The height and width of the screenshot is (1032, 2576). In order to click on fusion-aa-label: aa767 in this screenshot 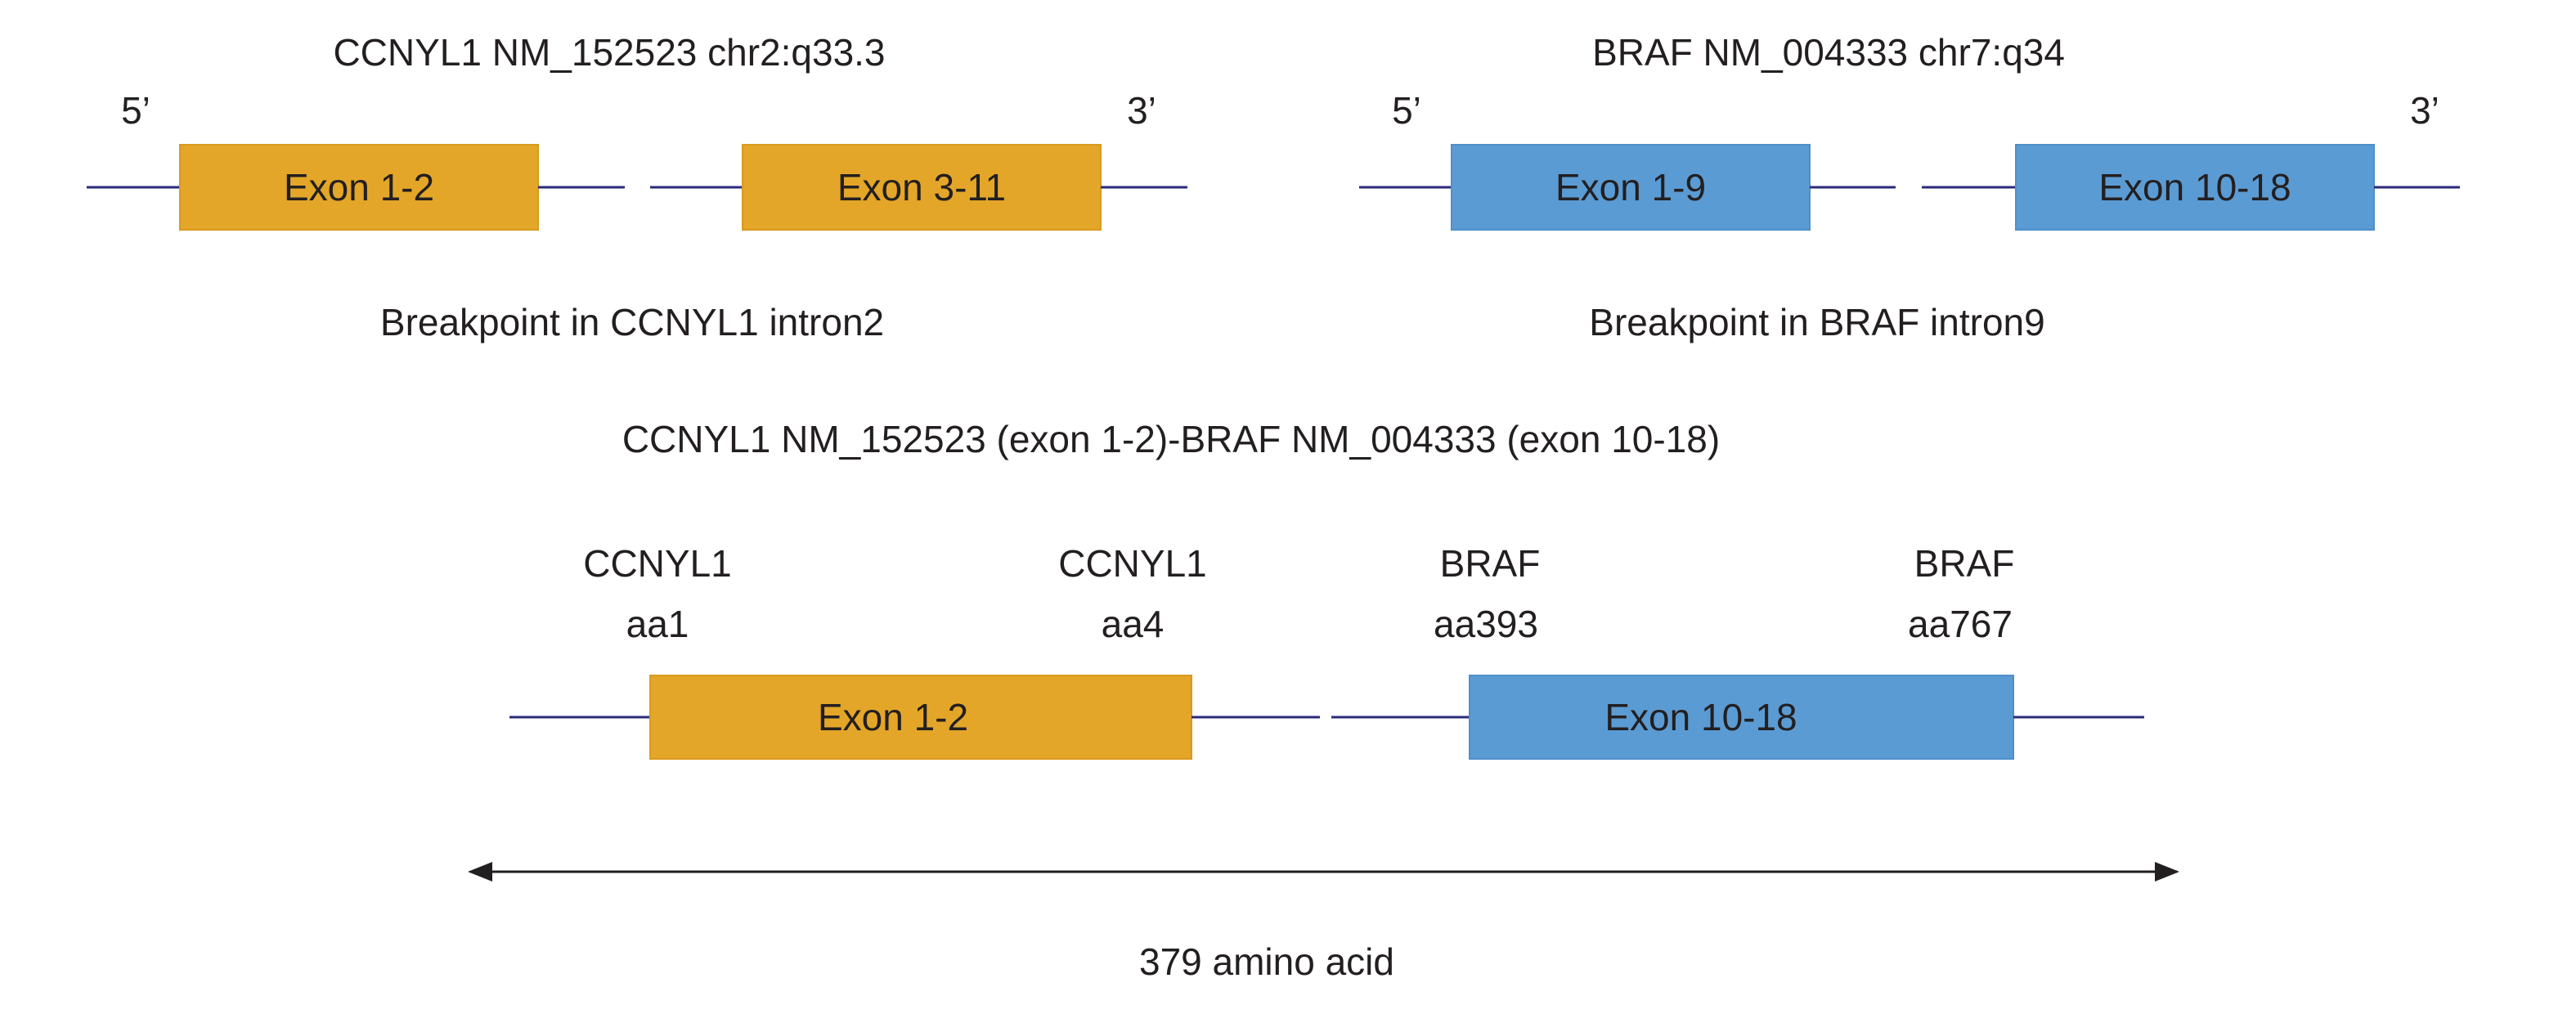, I will do `click(1961, 624)`.